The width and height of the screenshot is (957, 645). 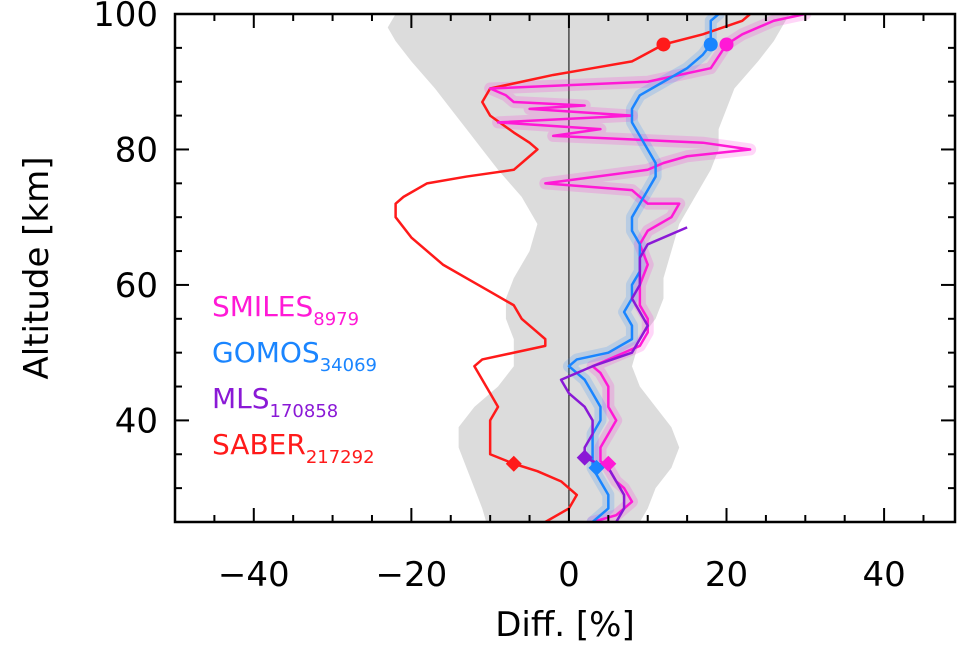 What do you see at coordinates (411, 575) in the screenshot?
I see `x-tick-label: −20` at bounding box center [411, 575].